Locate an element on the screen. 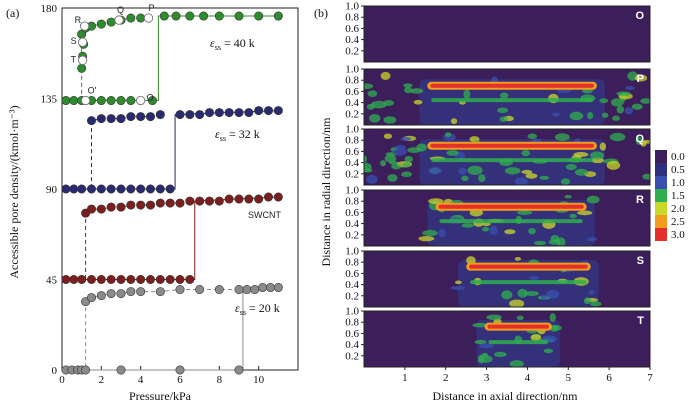  colorbar-tick-label: 1.0 is located at coordinates (678, 183).